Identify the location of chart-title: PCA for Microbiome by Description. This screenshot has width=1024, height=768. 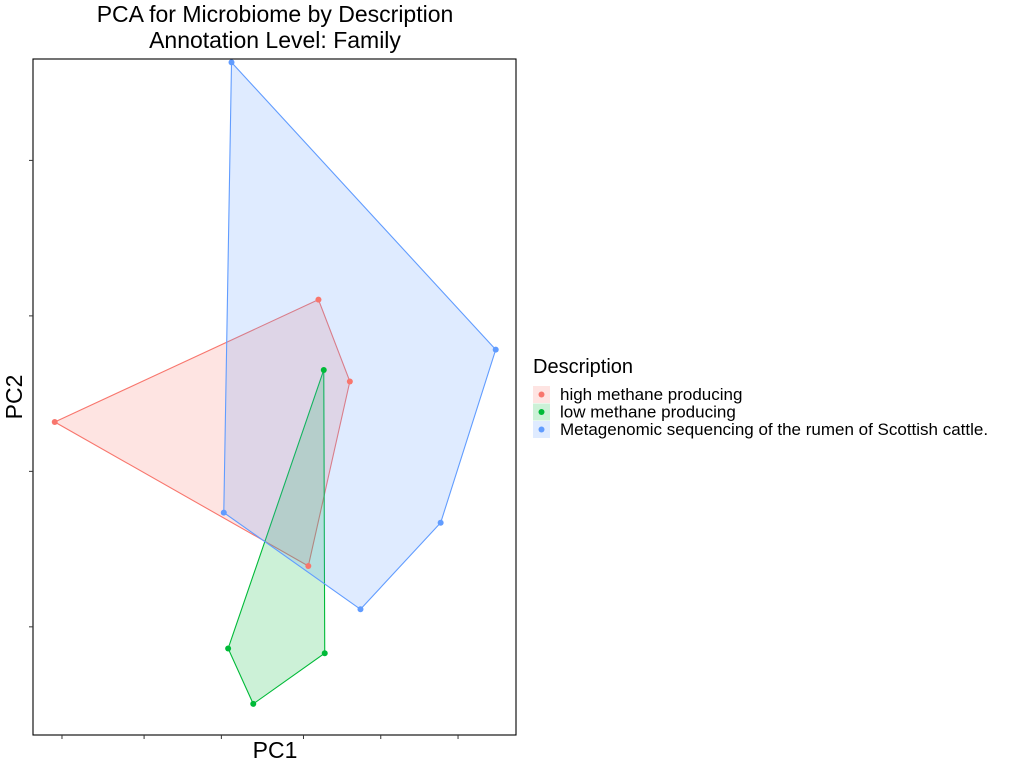
(275, 14).